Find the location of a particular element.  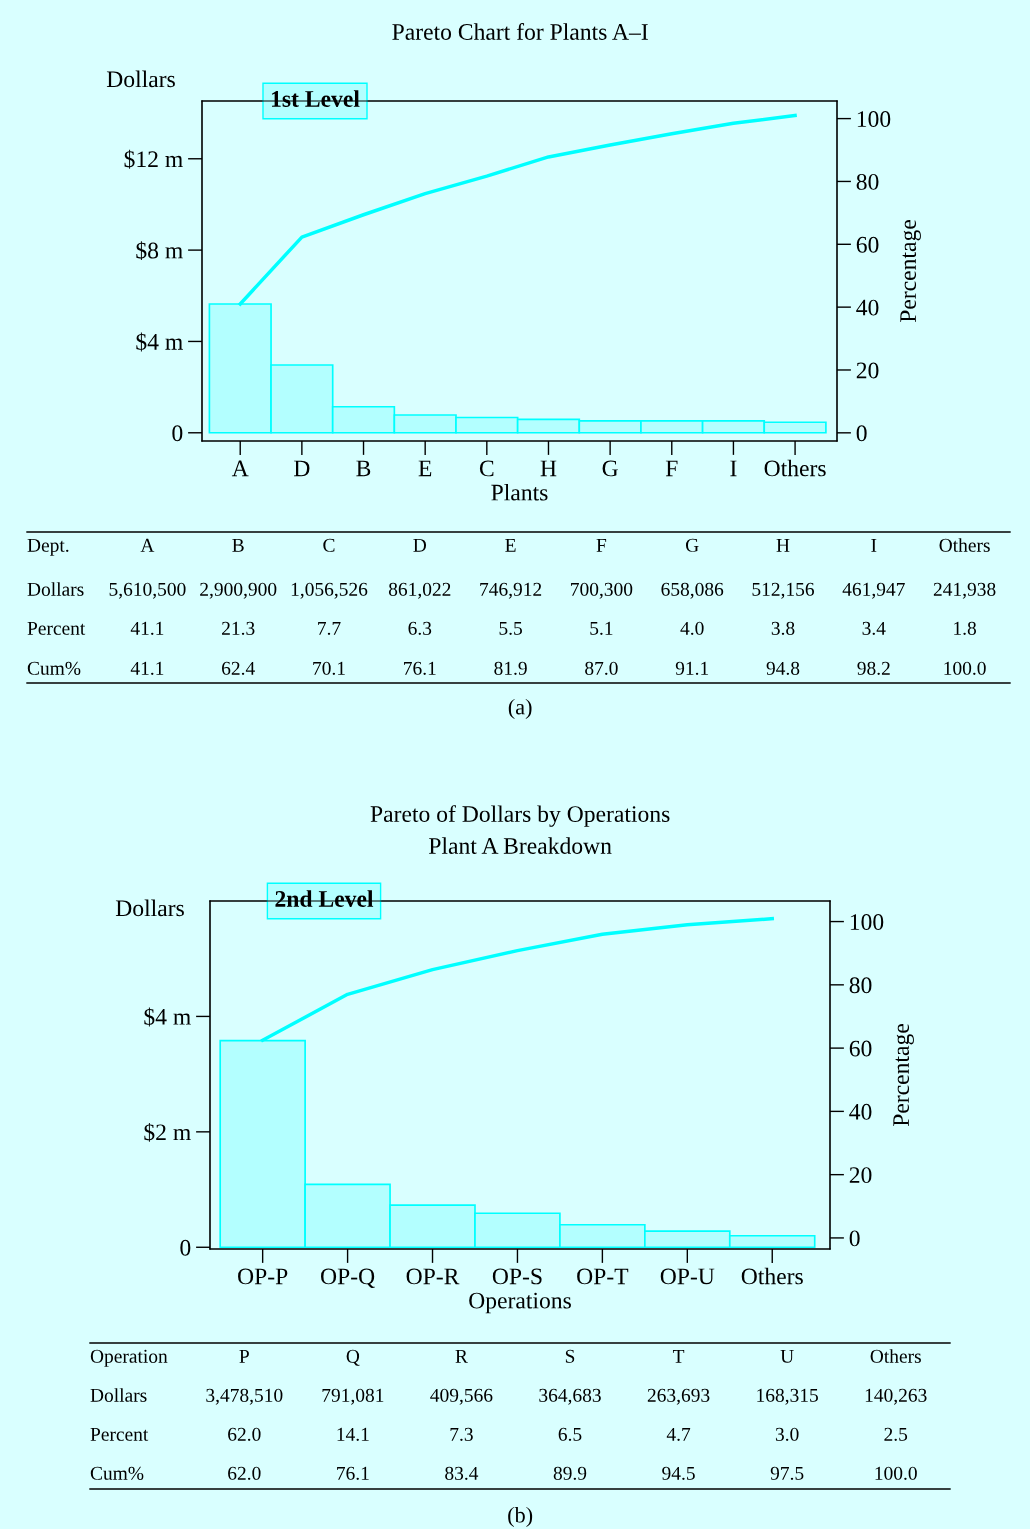

text: 5.1 is located at coordinates (601, 628).